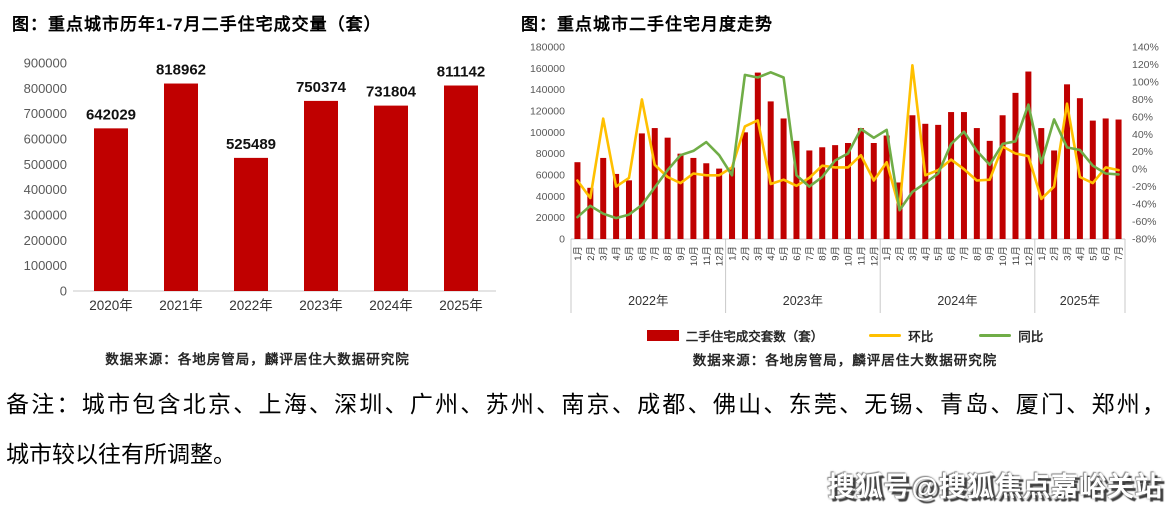 Image resolution: width=1171 pixels, height=508 pixels. I want to click on svg-text: 80000, so click(550, 154).